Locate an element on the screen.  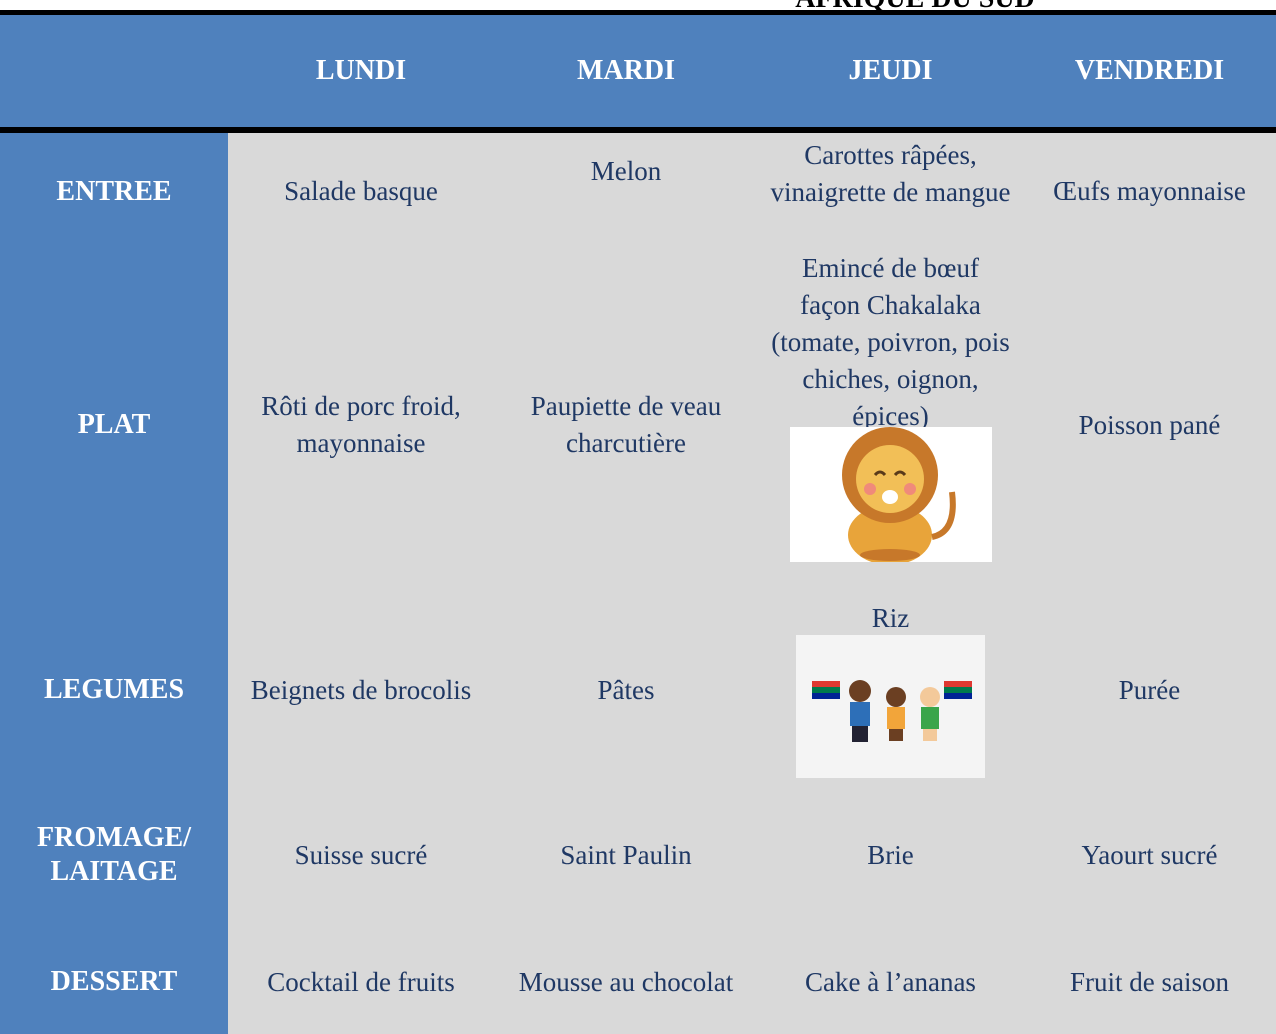
row-label: ENTREE is located at coordinates (114, 191).